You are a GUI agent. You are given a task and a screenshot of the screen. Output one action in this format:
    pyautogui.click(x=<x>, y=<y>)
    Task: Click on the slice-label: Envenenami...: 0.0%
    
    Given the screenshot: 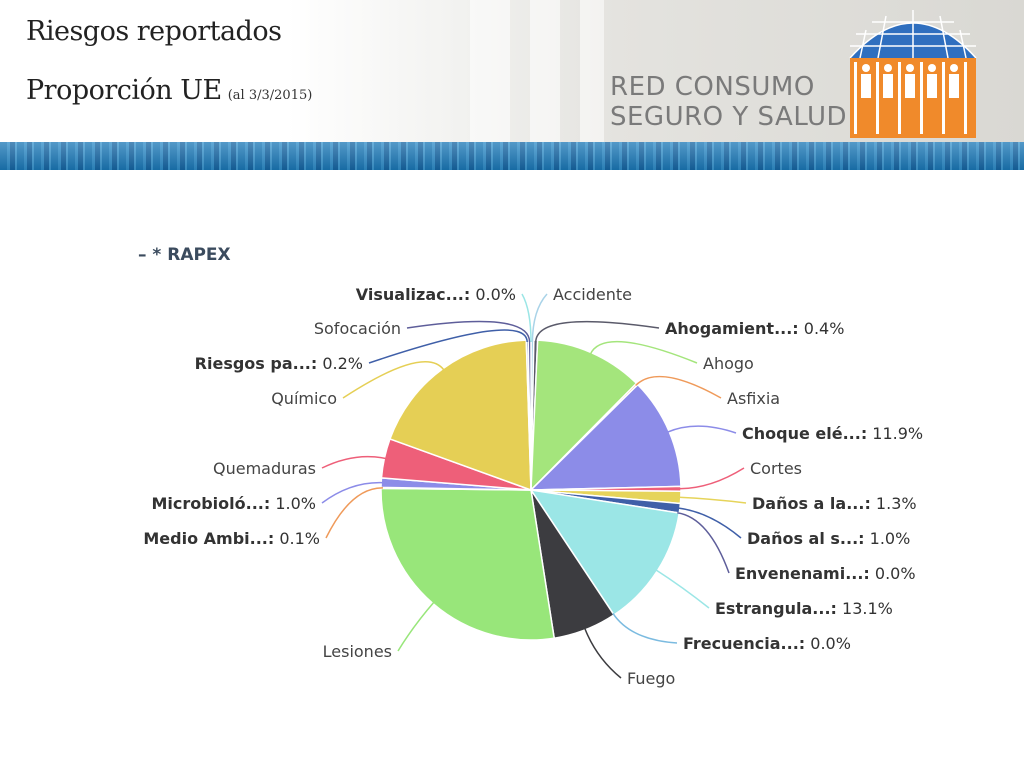 What is the action you would take?
    pyautogui.click(x=825, y=573)
    